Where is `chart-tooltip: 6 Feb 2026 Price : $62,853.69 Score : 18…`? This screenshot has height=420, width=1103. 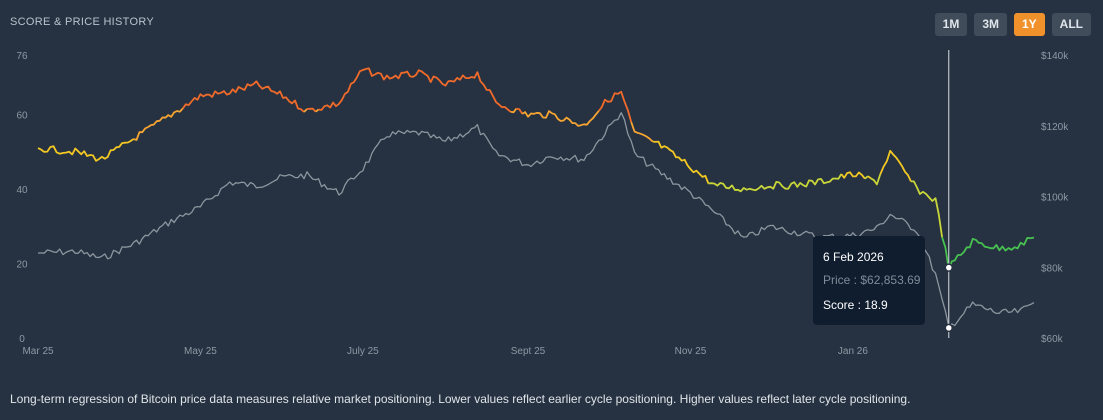 chart-tooltip: 6 Feb 2026 Price : $62,853.69 Score : 18… is located at coordinates (869, 280).